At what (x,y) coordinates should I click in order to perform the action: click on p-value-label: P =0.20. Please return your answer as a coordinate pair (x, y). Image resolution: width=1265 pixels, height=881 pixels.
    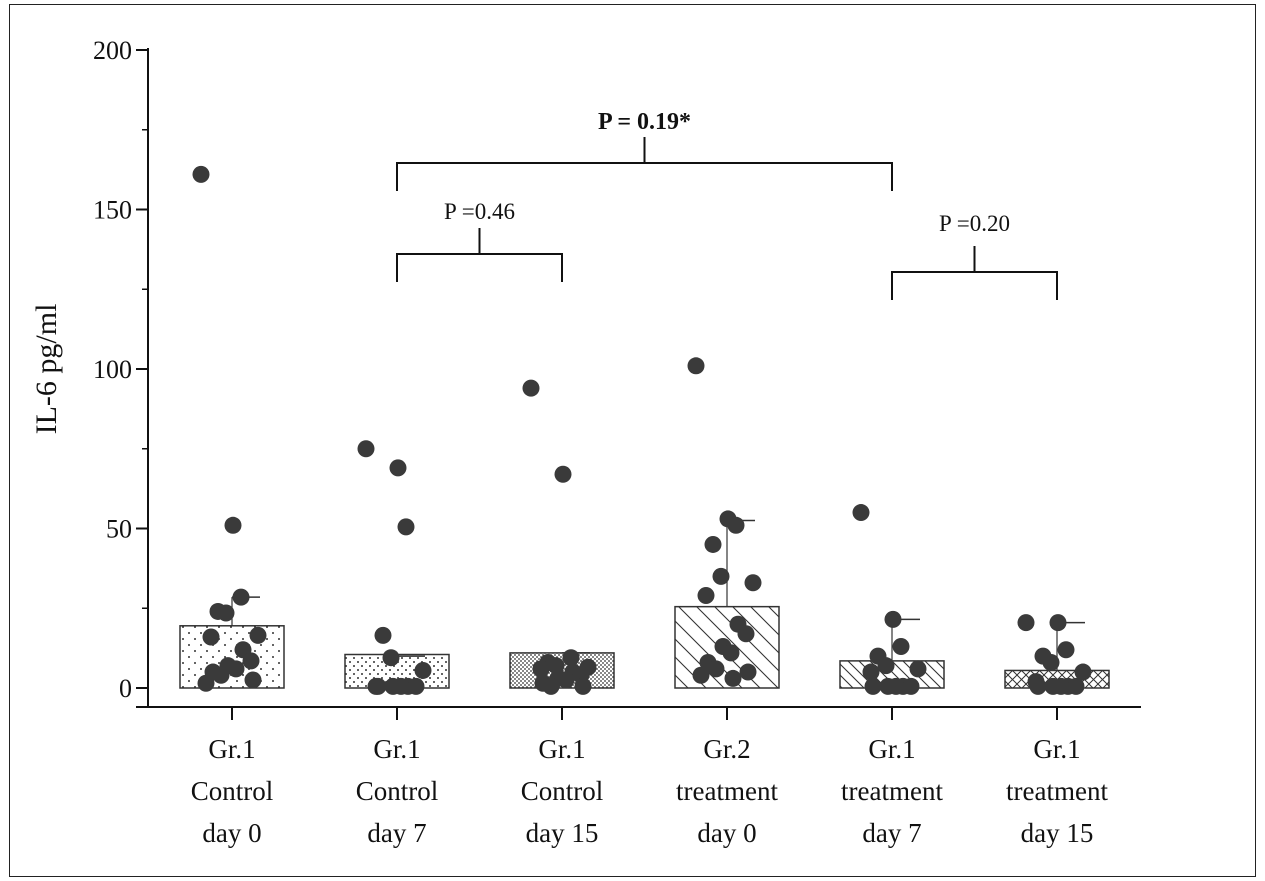
    Looking at the image, I should click on (974, 223).